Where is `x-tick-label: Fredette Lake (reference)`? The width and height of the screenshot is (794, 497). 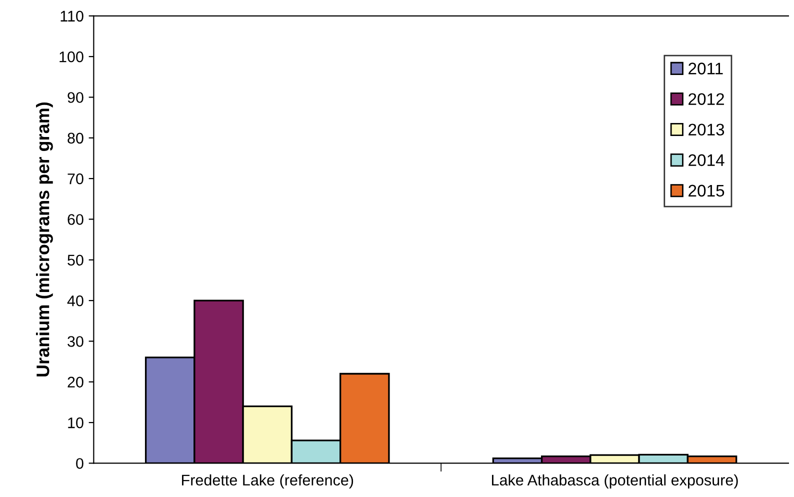
x-tick-label: Fredette Lake (reference) is located at coordinates (268, 481).